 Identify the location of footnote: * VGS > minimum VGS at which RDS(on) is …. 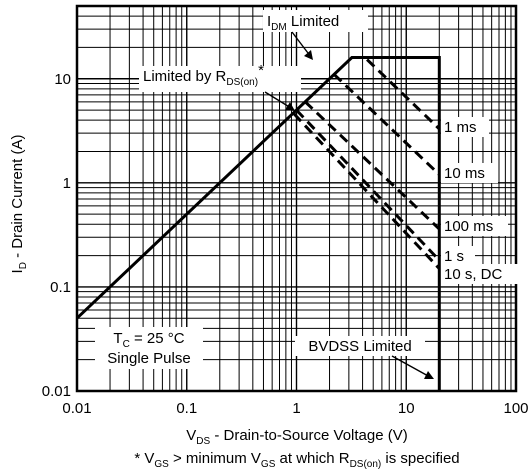
(296, 460).